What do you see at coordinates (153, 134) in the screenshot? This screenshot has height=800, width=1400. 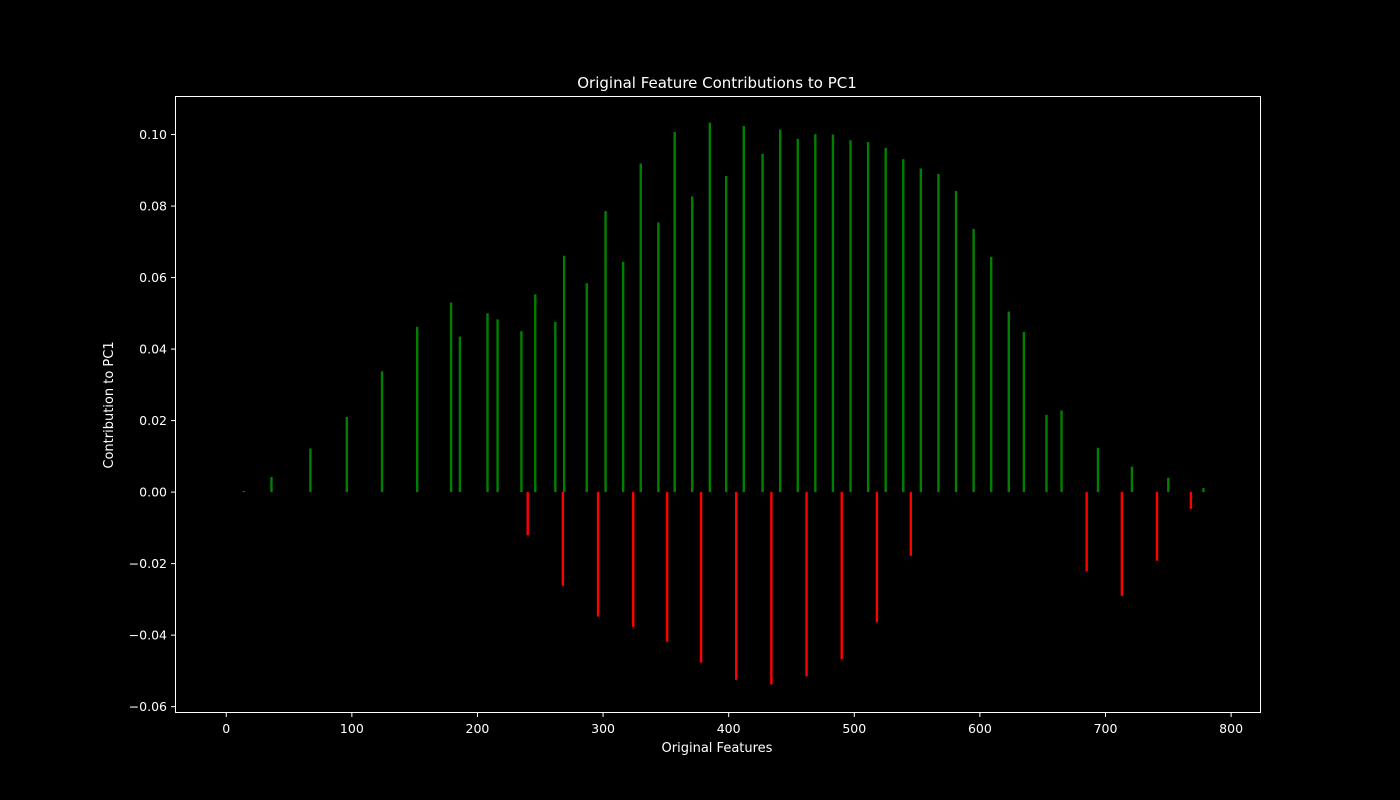 I see `y-tick-label: 0.10` at bounding box center [153, 134].